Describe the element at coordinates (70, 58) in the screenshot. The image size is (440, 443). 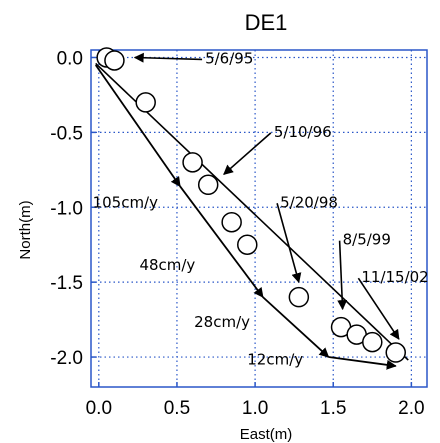
I see `y-tick-label: 0.0` at that location.